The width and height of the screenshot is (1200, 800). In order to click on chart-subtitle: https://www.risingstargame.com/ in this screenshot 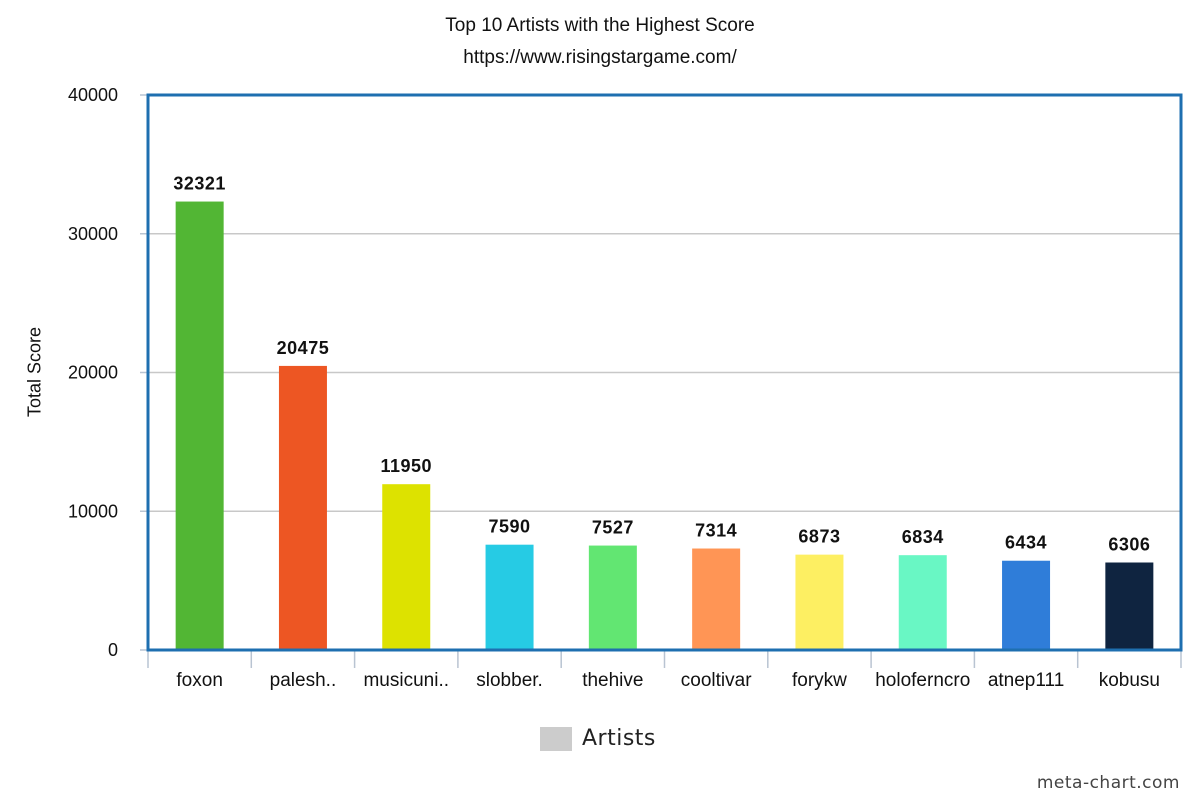, I will do `click(600, 57)`.